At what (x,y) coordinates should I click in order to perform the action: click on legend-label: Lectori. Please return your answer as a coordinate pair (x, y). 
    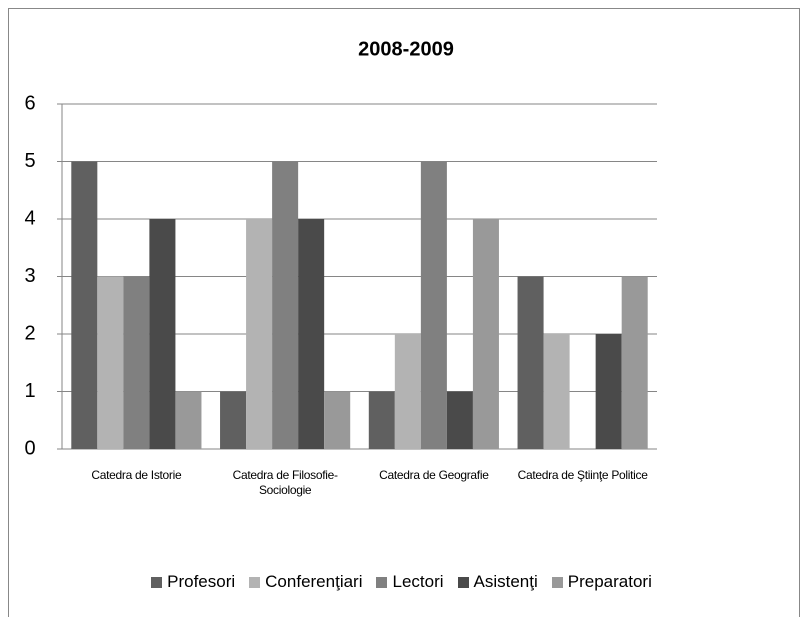
    Looking at the image, I should click on (418, 581).